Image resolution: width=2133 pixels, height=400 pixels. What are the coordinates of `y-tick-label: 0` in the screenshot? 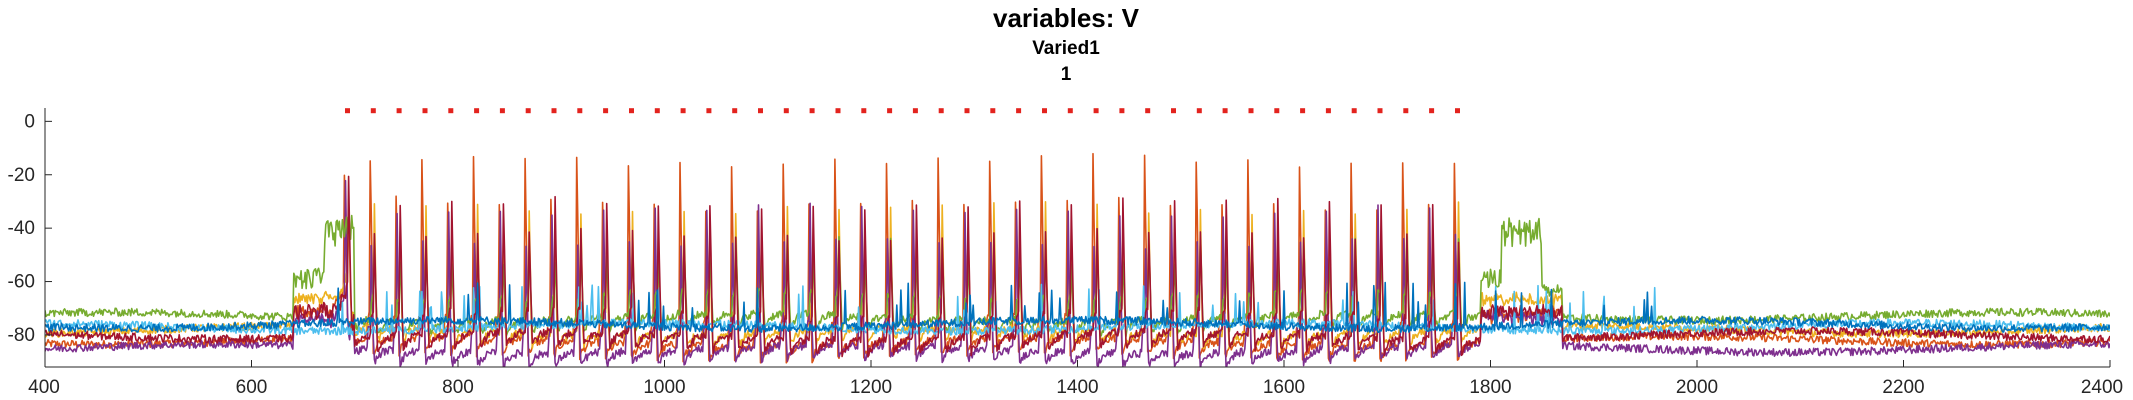 It's located at (29, 121).